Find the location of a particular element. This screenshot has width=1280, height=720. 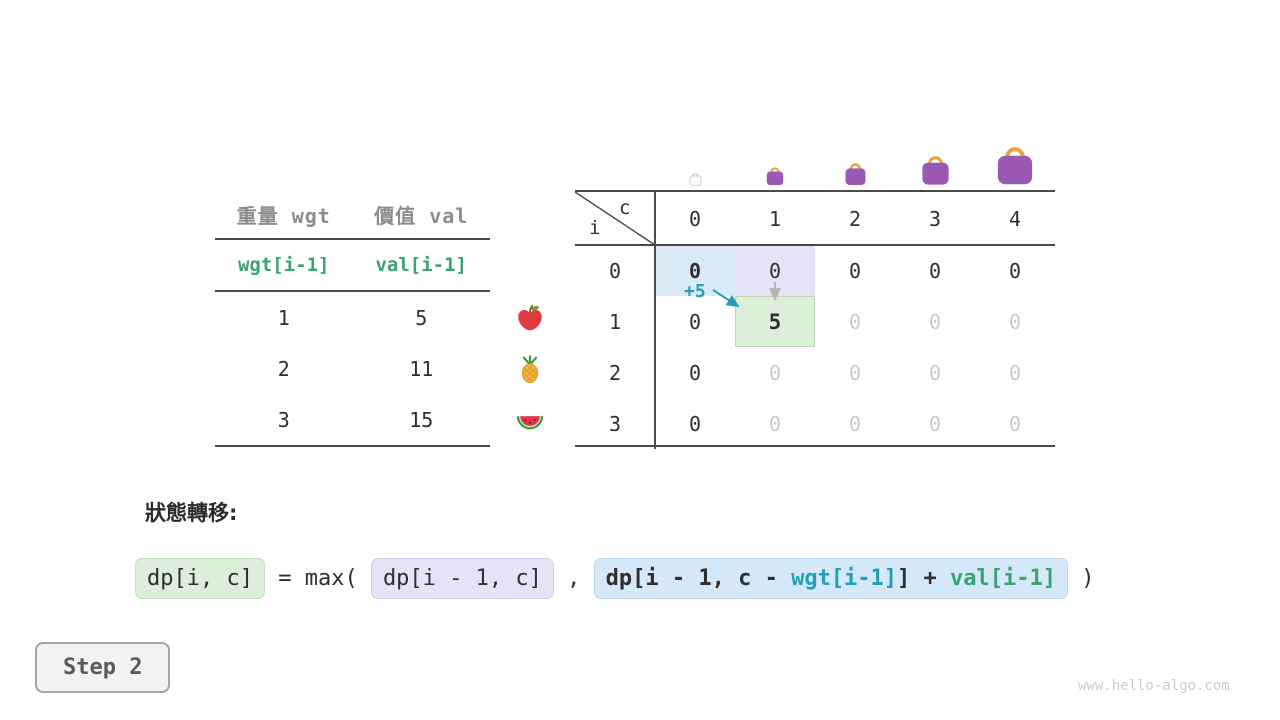

dp-col-header: 0 is located at coordinates (695, 218).